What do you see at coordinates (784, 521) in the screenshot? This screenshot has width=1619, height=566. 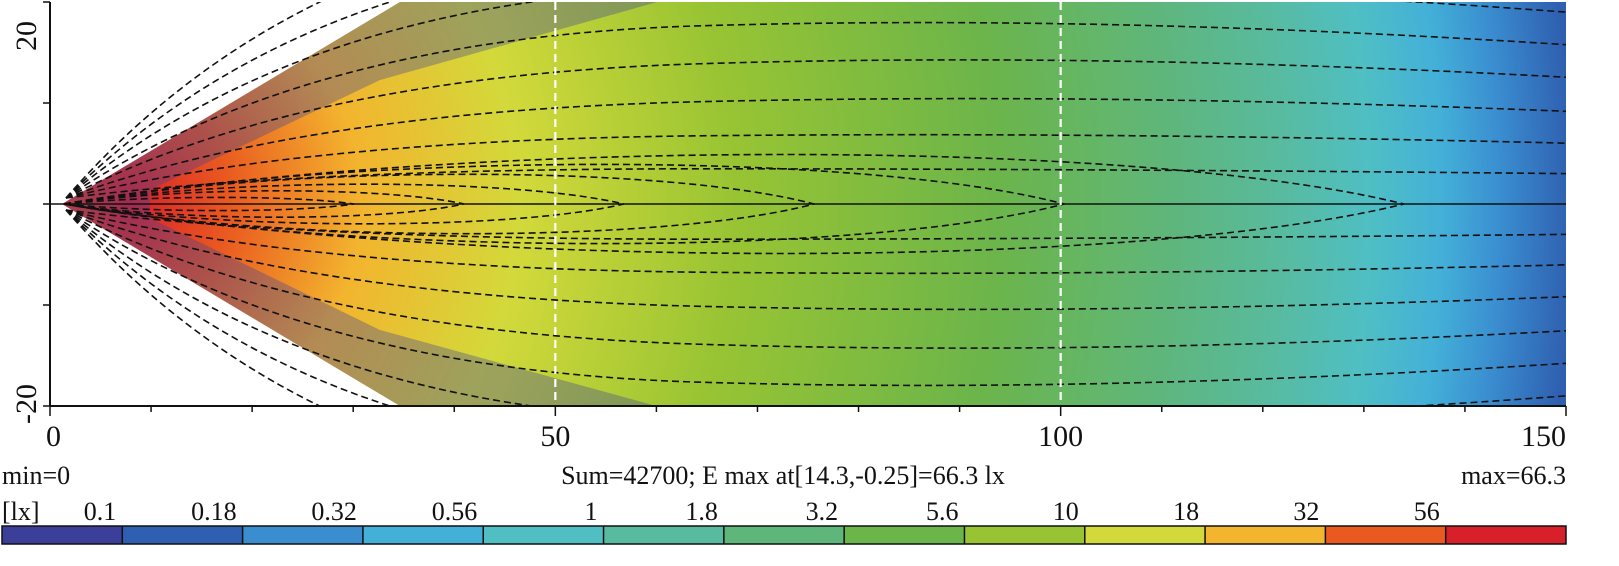 I see `colorbar: 0.1 0.18 0.32 0.56 1 1.8 3.2 5.6 10 18 32 56` at bounding box center [784, 521].